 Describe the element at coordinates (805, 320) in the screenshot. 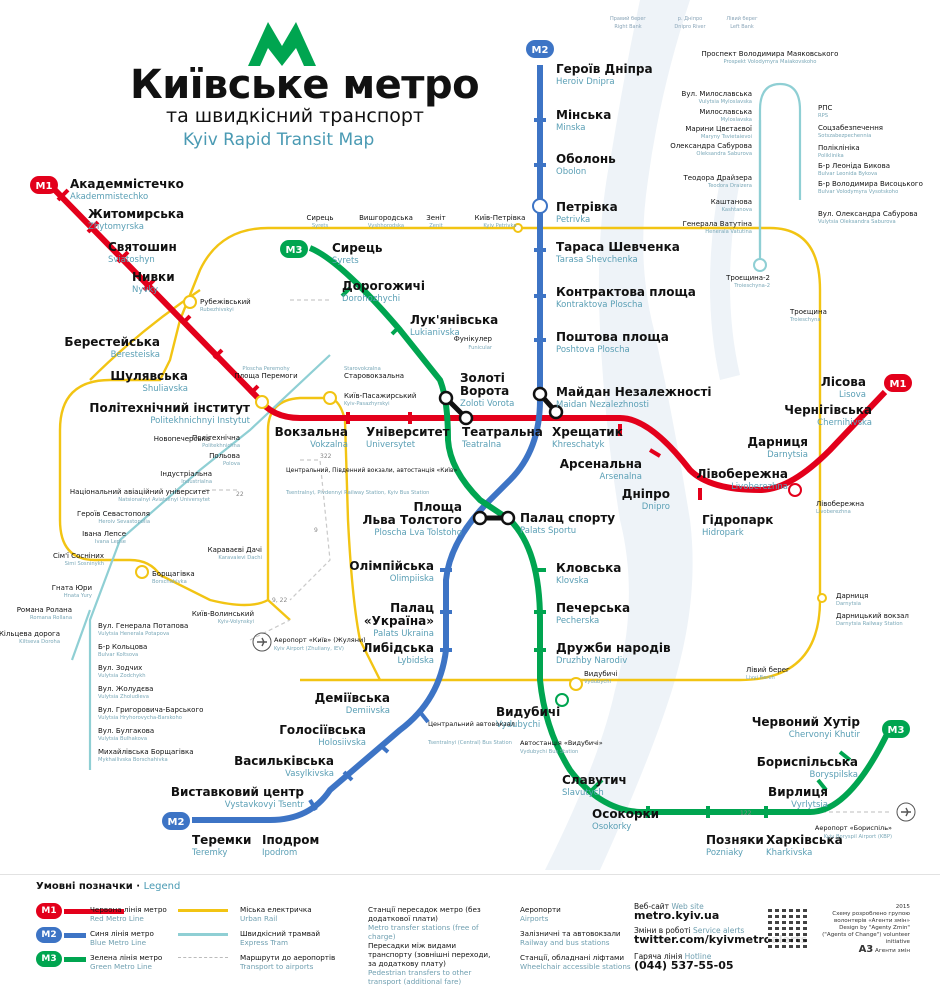

I see `rail-station-12-en: Troieschyna` at that location.